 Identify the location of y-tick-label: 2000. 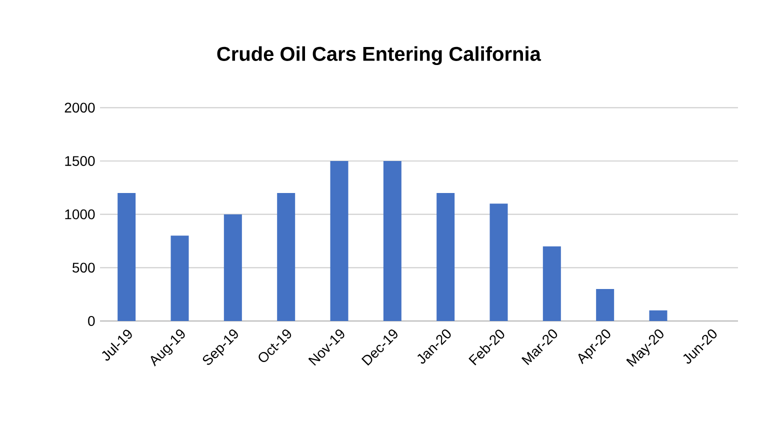
(79, 107).